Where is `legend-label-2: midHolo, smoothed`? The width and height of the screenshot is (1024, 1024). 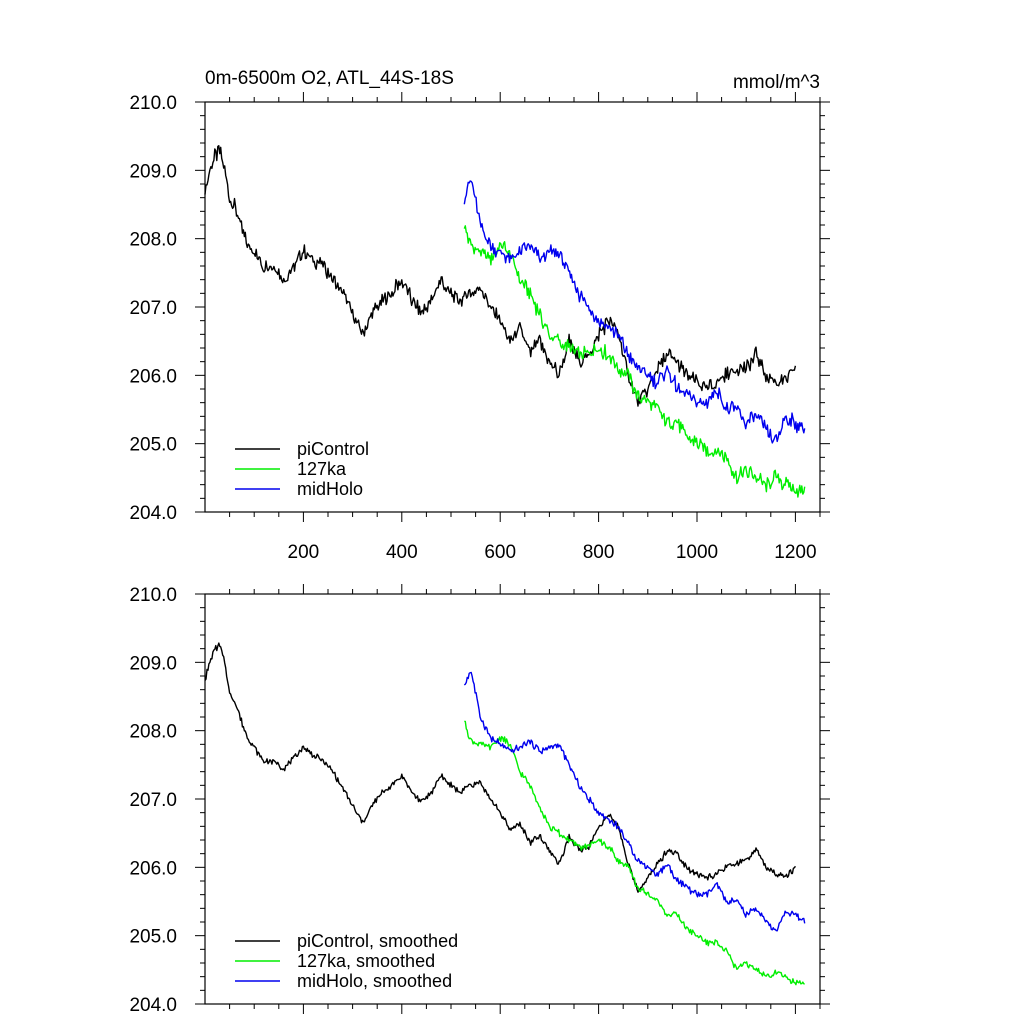 legend-label-2: midHolo, smoothed is located at coordinates (374, 981).